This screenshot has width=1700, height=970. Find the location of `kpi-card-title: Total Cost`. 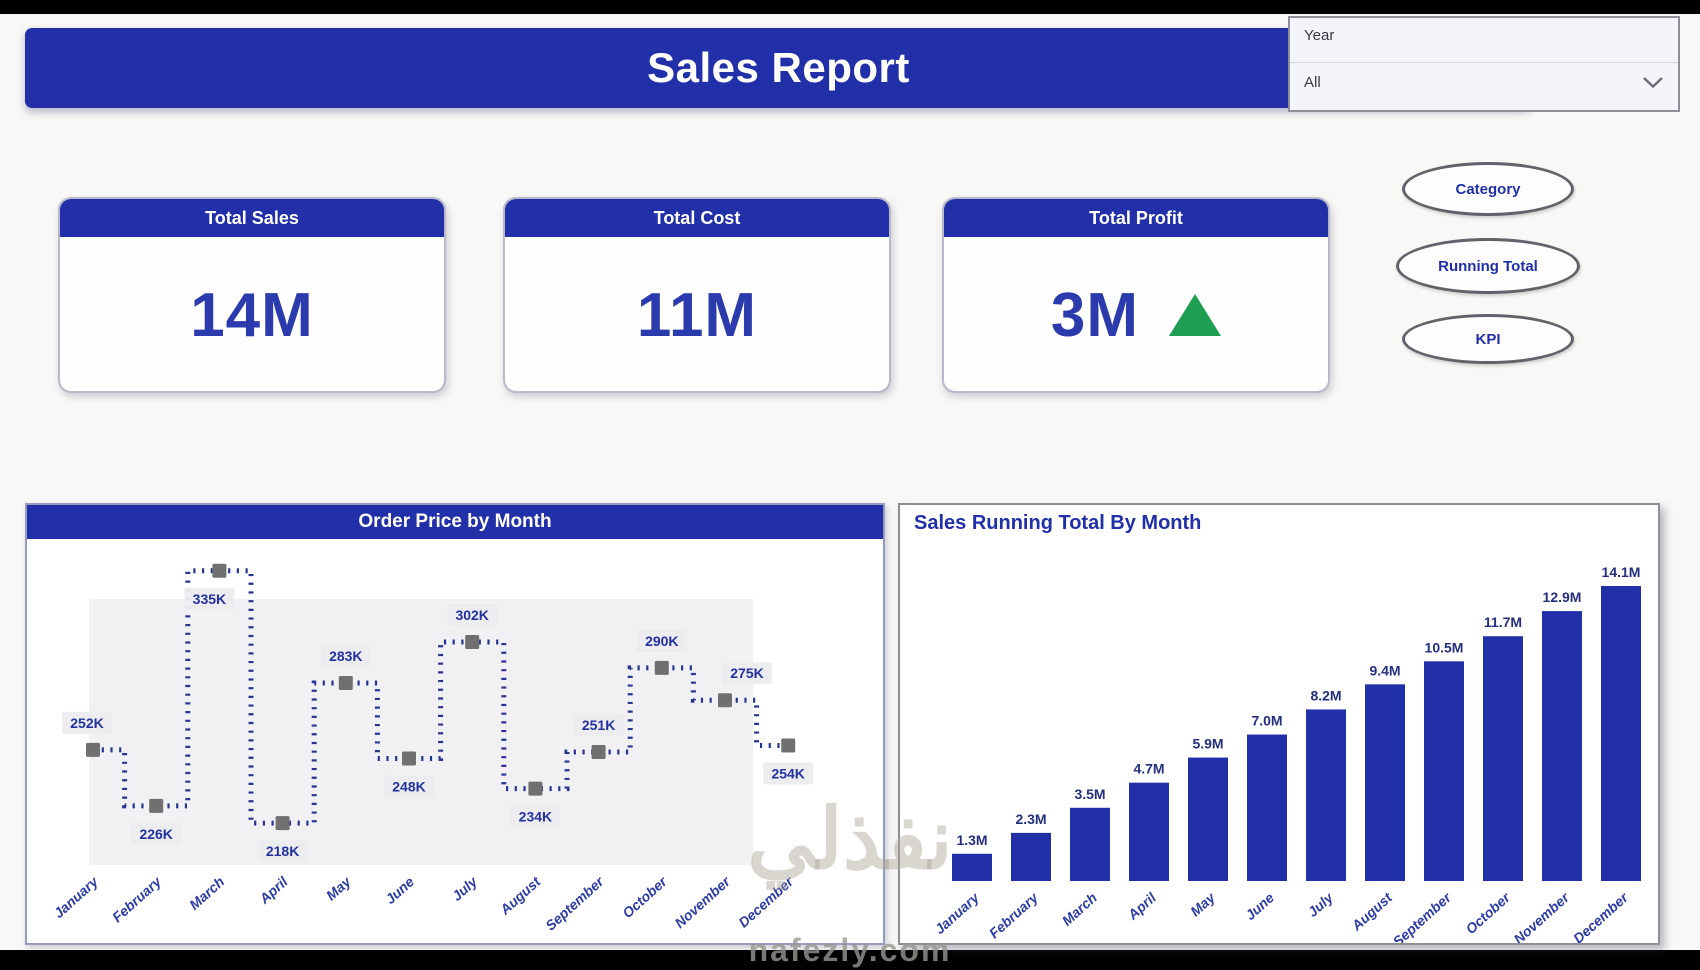

kpi-card-title: Total Cost is located at coordinates (697, 218).